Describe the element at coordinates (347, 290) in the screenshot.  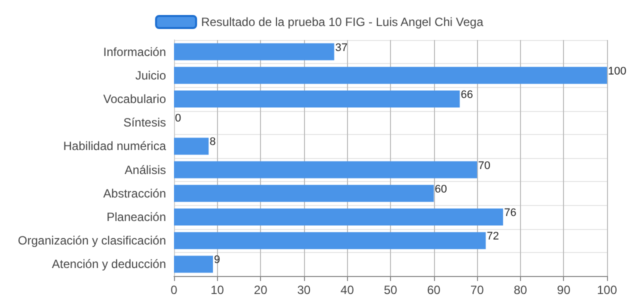
I see `x-tick-label: 40` at that location.